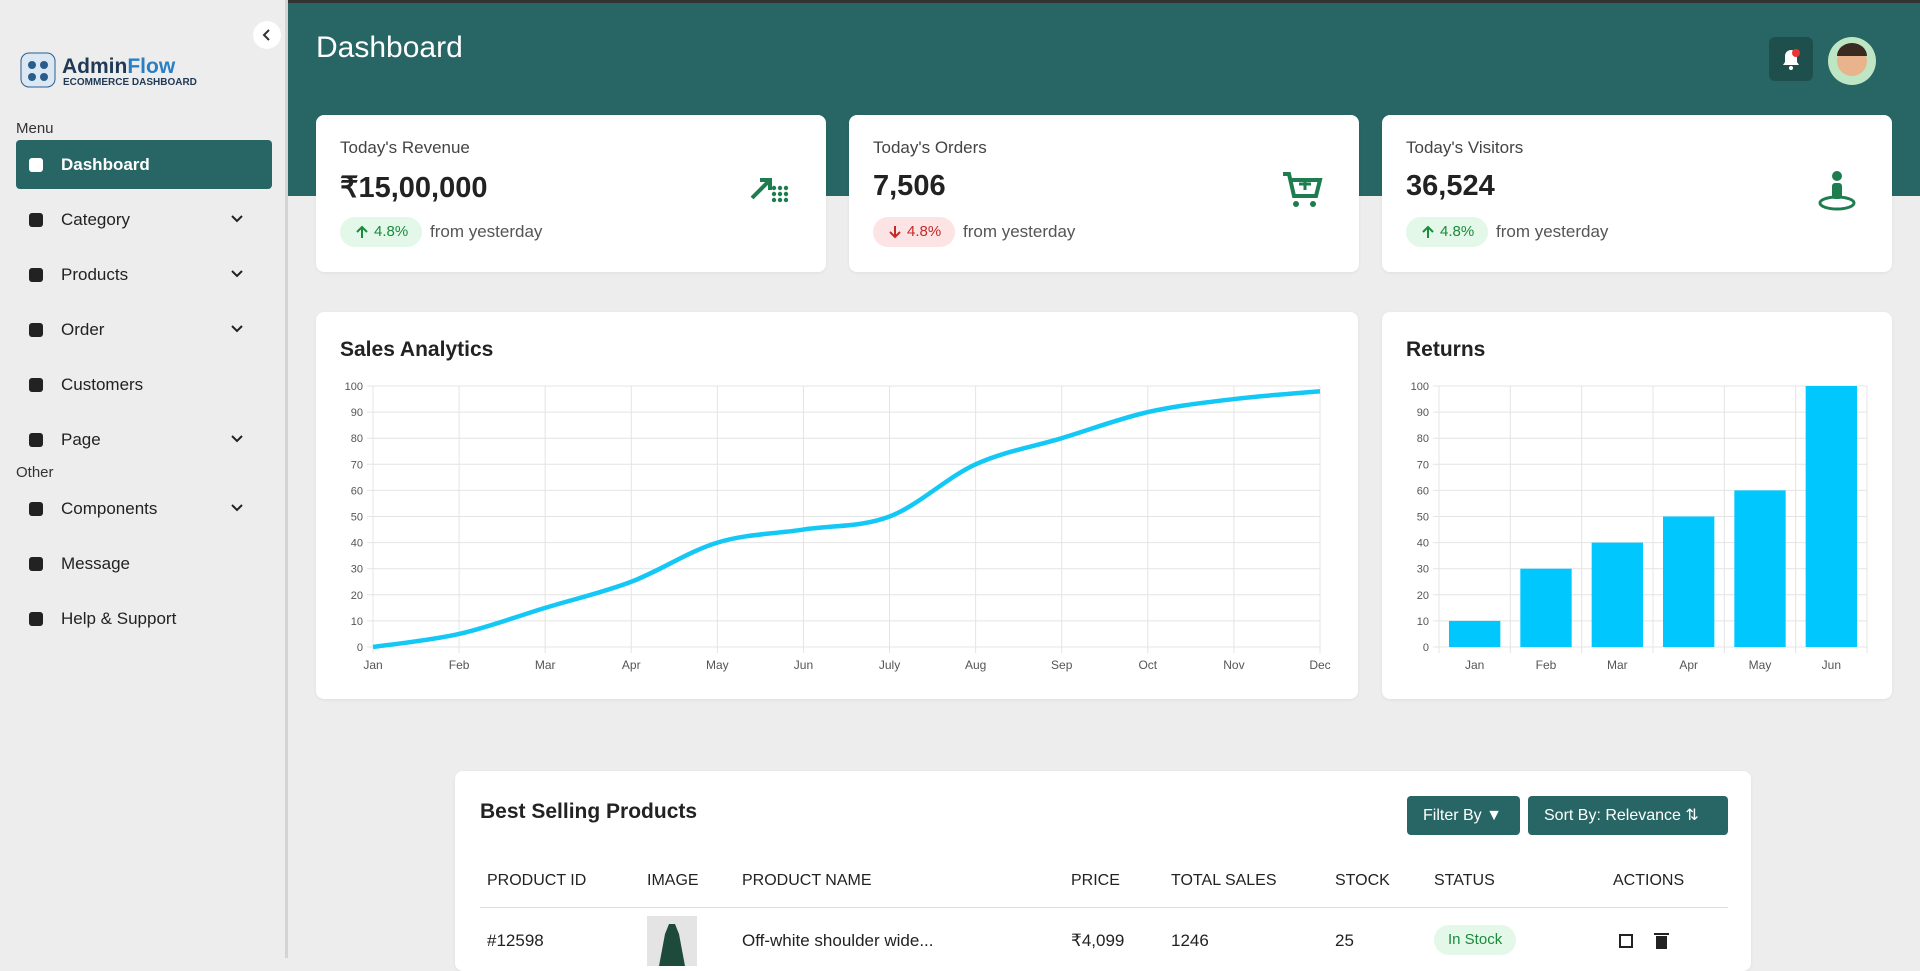  Describe the element at coordinates (1147, 665) in the screenshot. I see `x-tick-label: Oct` at that location.